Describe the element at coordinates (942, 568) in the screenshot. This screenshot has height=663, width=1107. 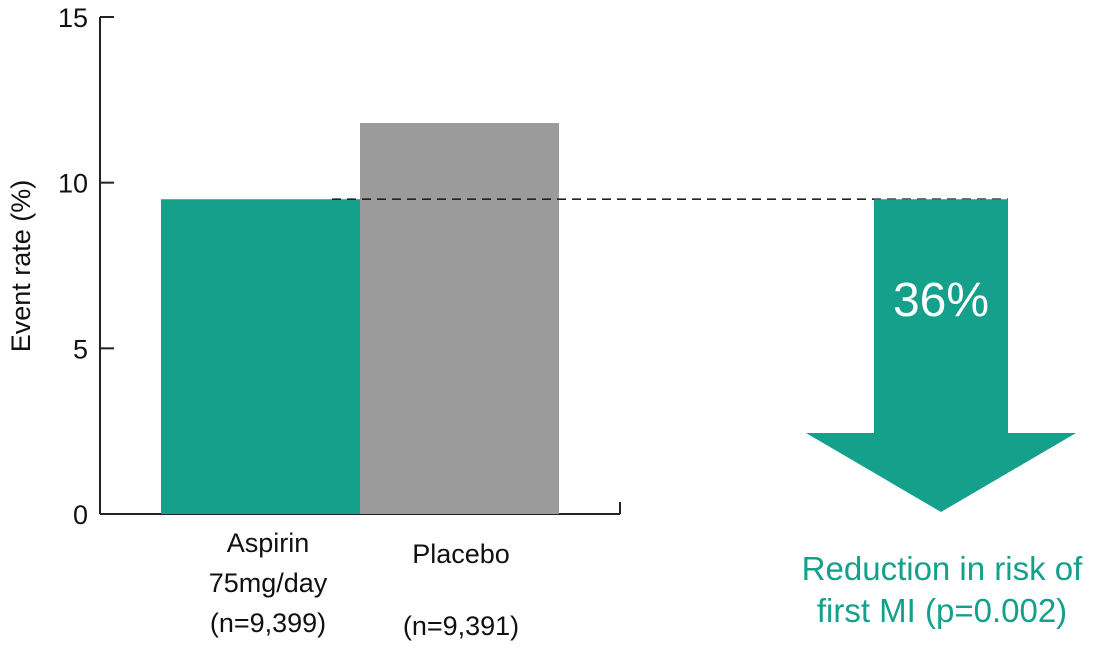
I see `caption-line: Reduction in risk of` at that location.